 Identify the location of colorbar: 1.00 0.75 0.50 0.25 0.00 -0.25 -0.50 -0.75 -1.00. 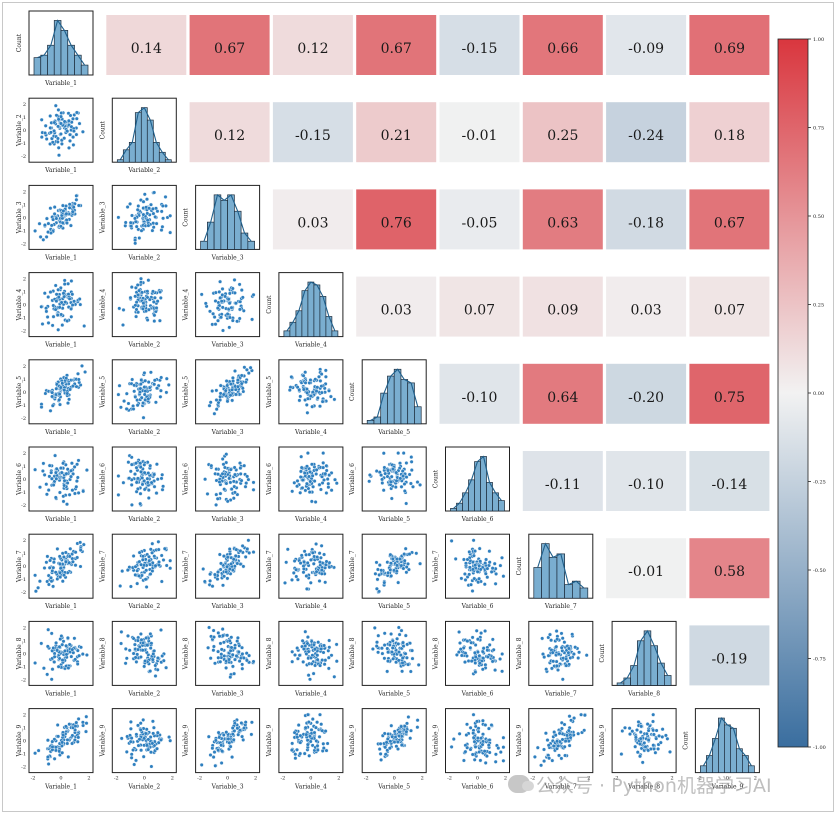
(801, 394).